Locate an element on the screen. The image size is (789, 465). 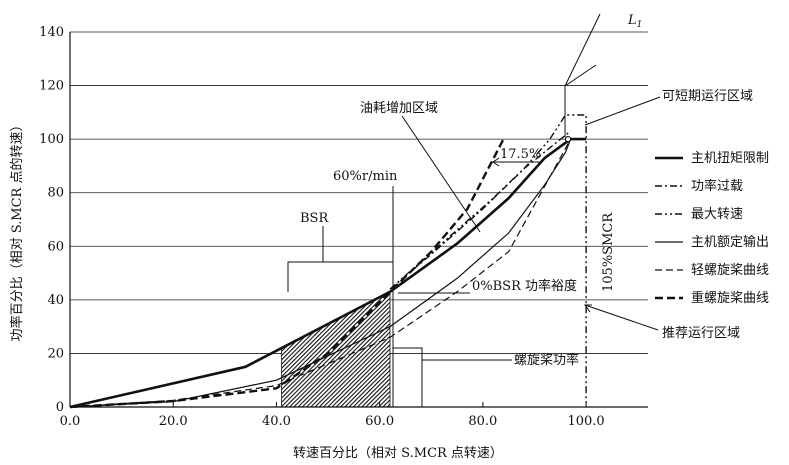
y-tick-label: 60 is located at coordinates (55, 246).